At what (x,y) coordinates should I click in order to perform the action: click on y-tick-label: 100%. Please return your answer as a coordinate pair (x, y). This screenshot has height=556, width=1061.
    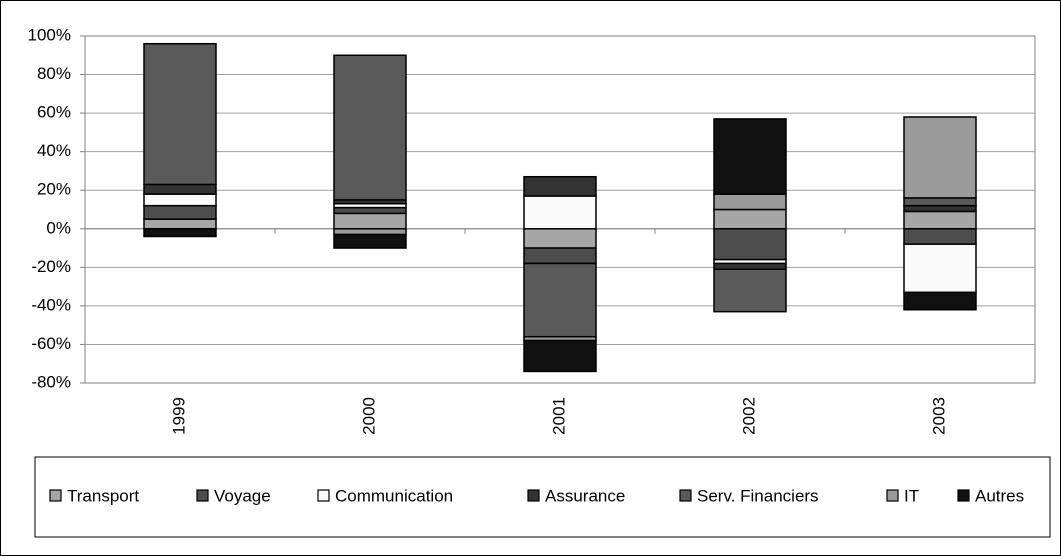
    Looking at the image, I should click on (49, 34).